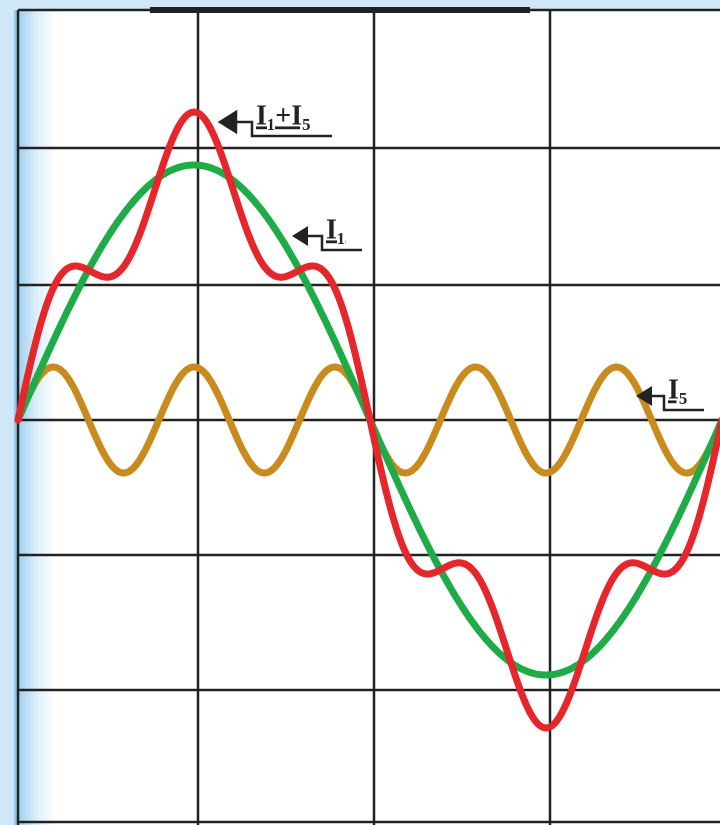 The image size is (720, 825). What do you see at coordinates (283, 115) in the screenshot?
I see `sum-label: I₁+I₅` at bounding box center [283, 115].